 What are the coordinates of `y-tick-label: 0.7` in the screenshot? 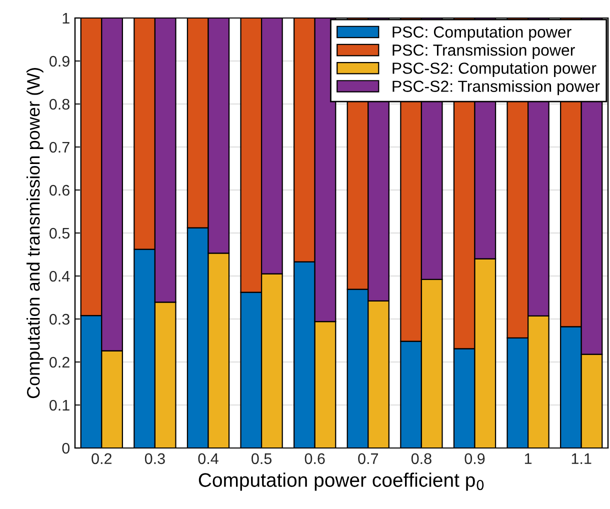 It's located at (60, 147).